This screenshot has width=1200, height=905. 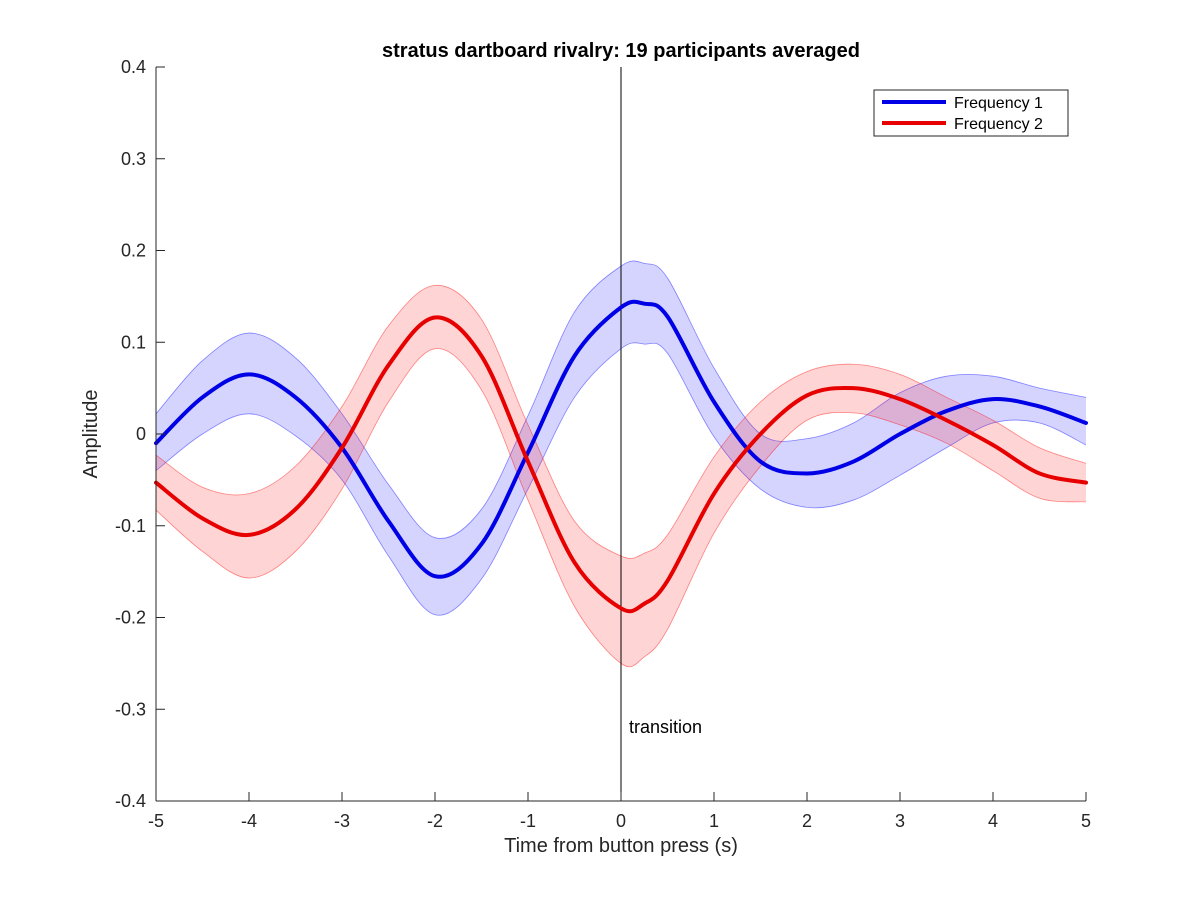 I want to click on x-tick-label: -3, so click(x=342, y=821).